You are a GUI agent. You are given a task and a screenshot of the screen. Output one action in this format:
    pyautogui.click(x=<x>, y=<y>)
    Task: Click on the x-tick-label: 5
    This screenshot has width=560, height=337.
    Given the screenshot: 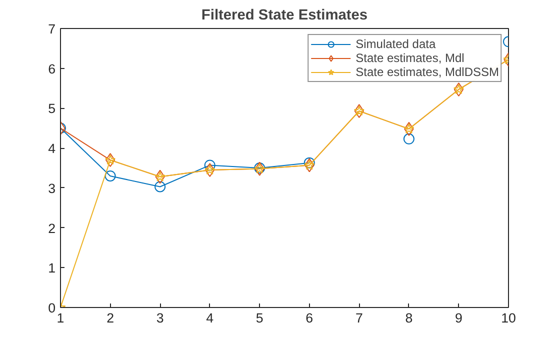 What is the action you would take?
    pyautogui.click(x=260, y=318)
    